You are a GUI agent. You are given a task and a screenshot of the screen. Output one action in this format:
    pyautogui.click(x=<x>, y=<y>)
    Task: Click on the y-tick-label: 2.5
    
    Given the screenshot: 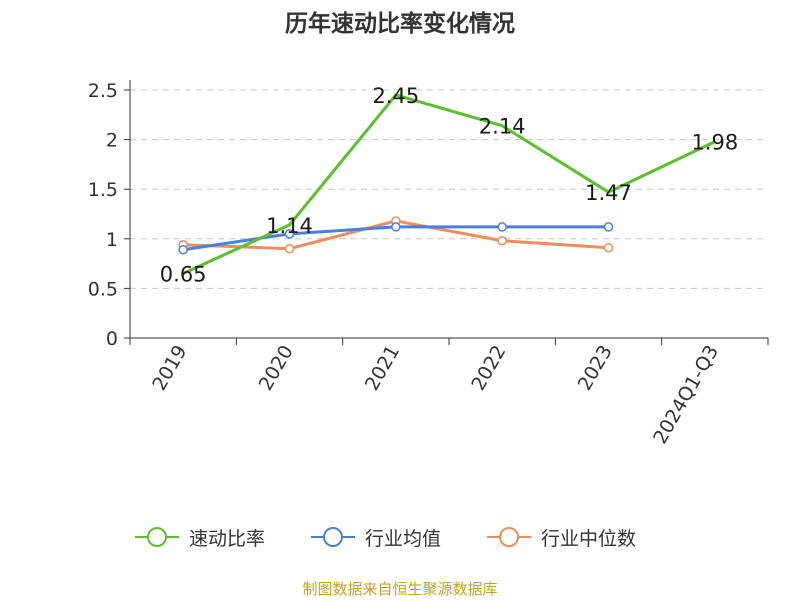 What is the action you would take?
    pyautogui.click(x=103, y=91)
    